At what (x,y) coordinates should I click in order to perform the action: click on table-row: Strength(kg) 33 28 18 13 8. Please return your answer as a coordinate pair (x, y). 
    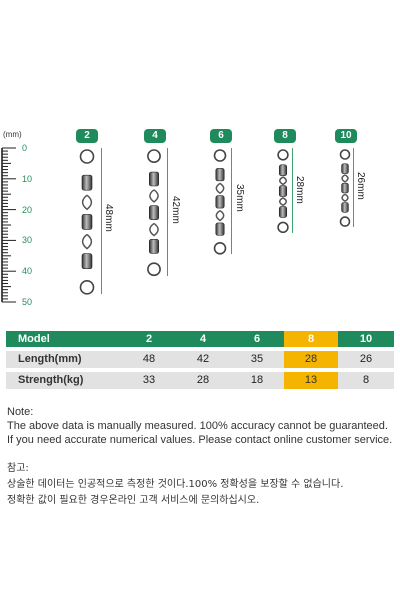
    Looking at the image, I should click on (200, 380).